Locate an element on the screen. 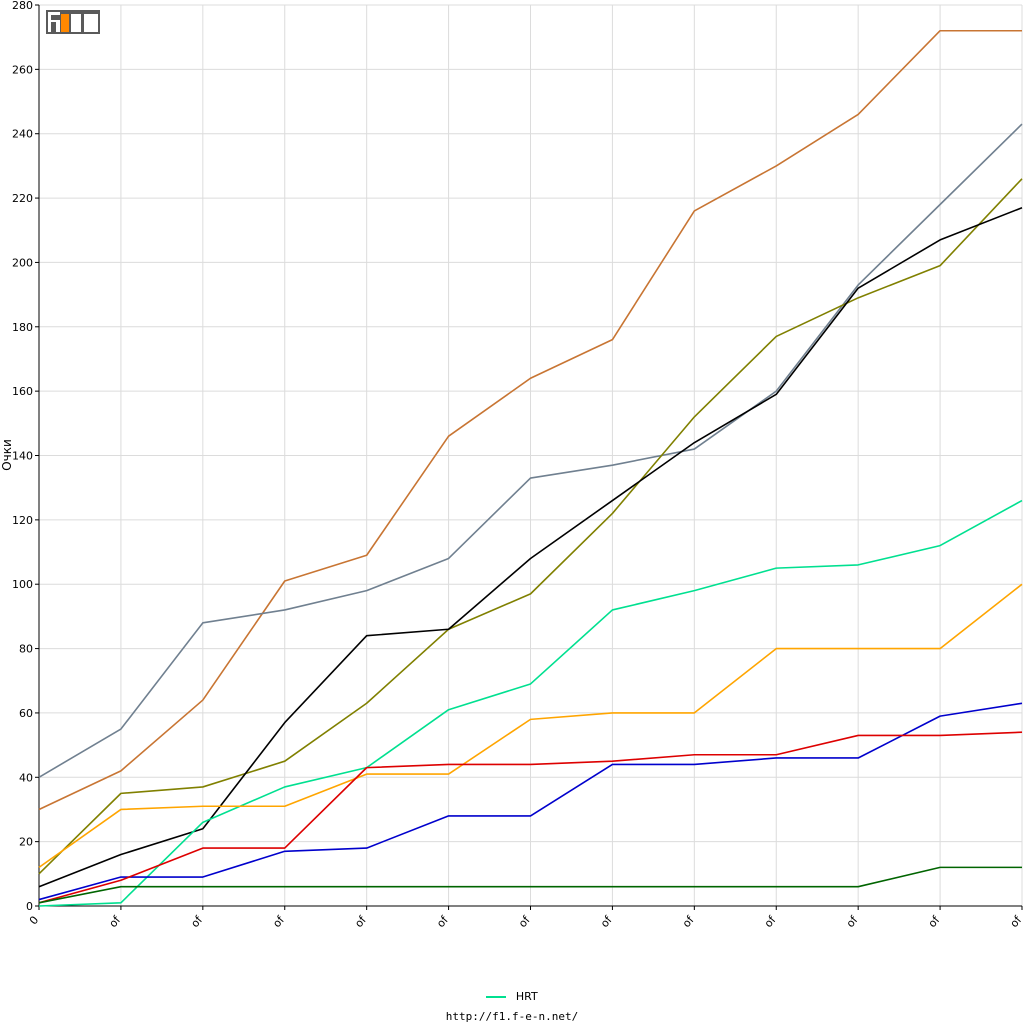  y-tick-label: 120 is located at coordinates (22, 520).